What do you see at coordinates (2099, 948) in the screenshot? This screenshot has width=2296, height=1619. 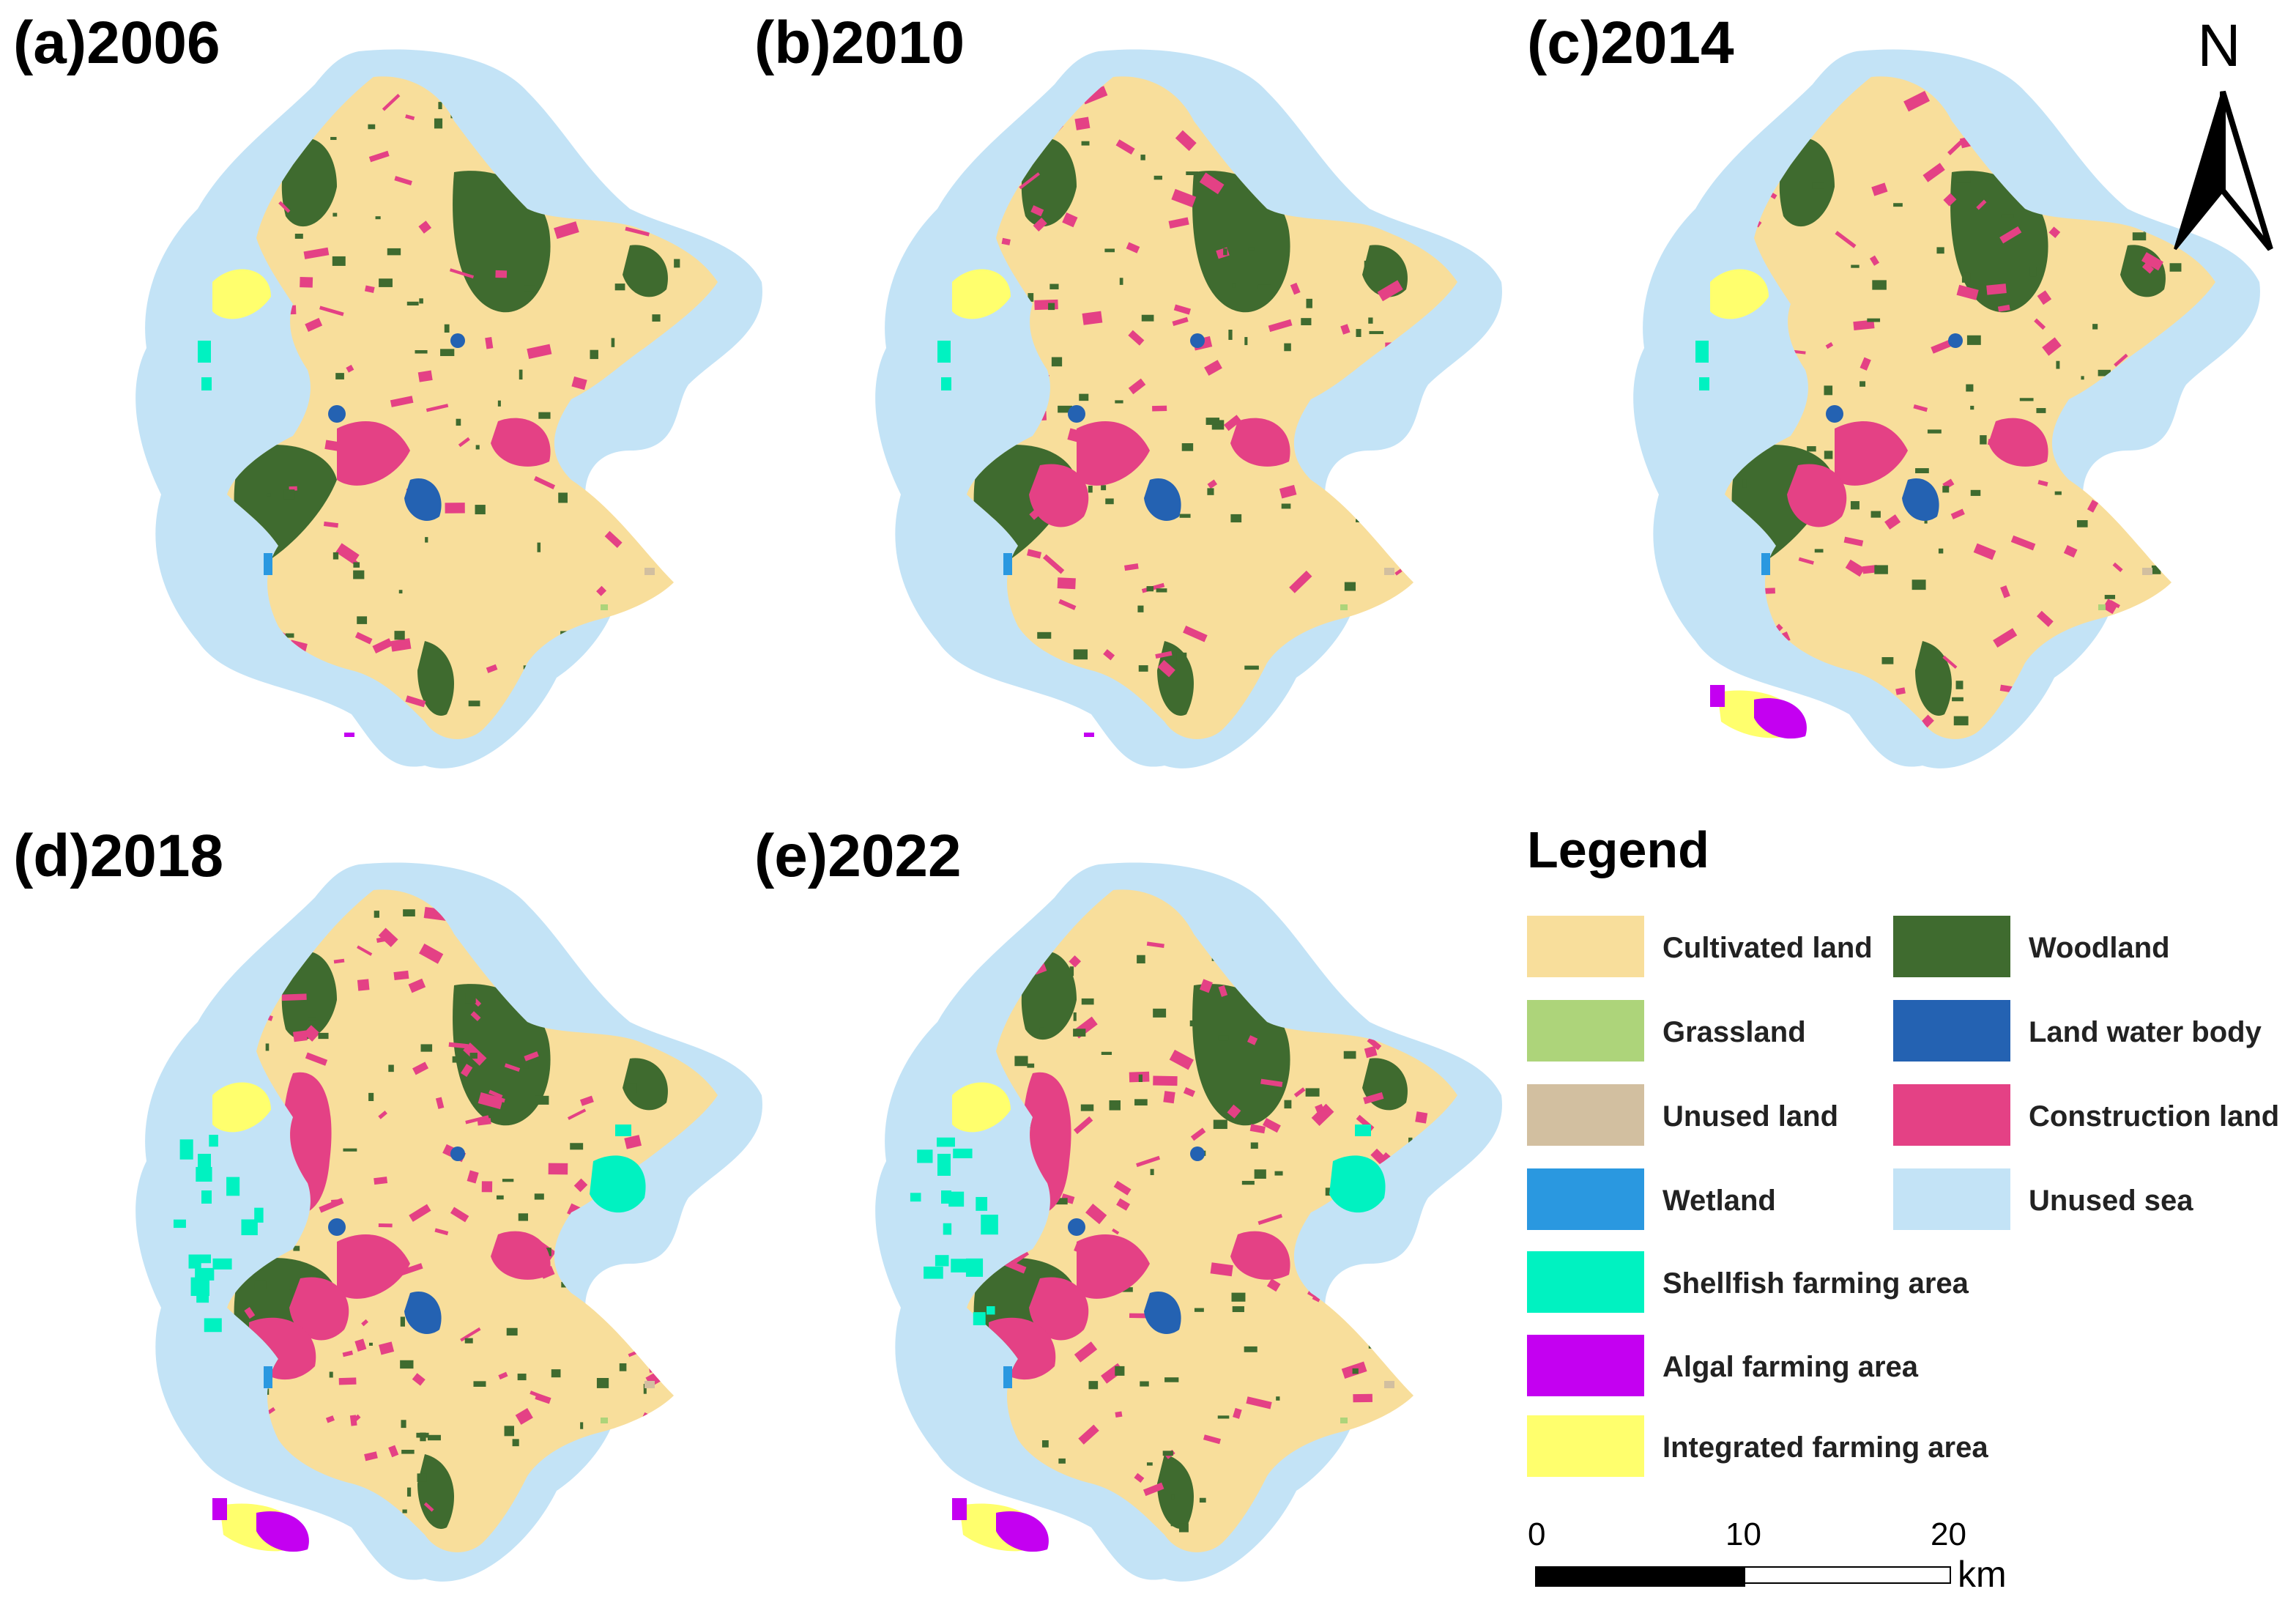 I see `legend-label: Woodland` at bounding box center [2099, 948].